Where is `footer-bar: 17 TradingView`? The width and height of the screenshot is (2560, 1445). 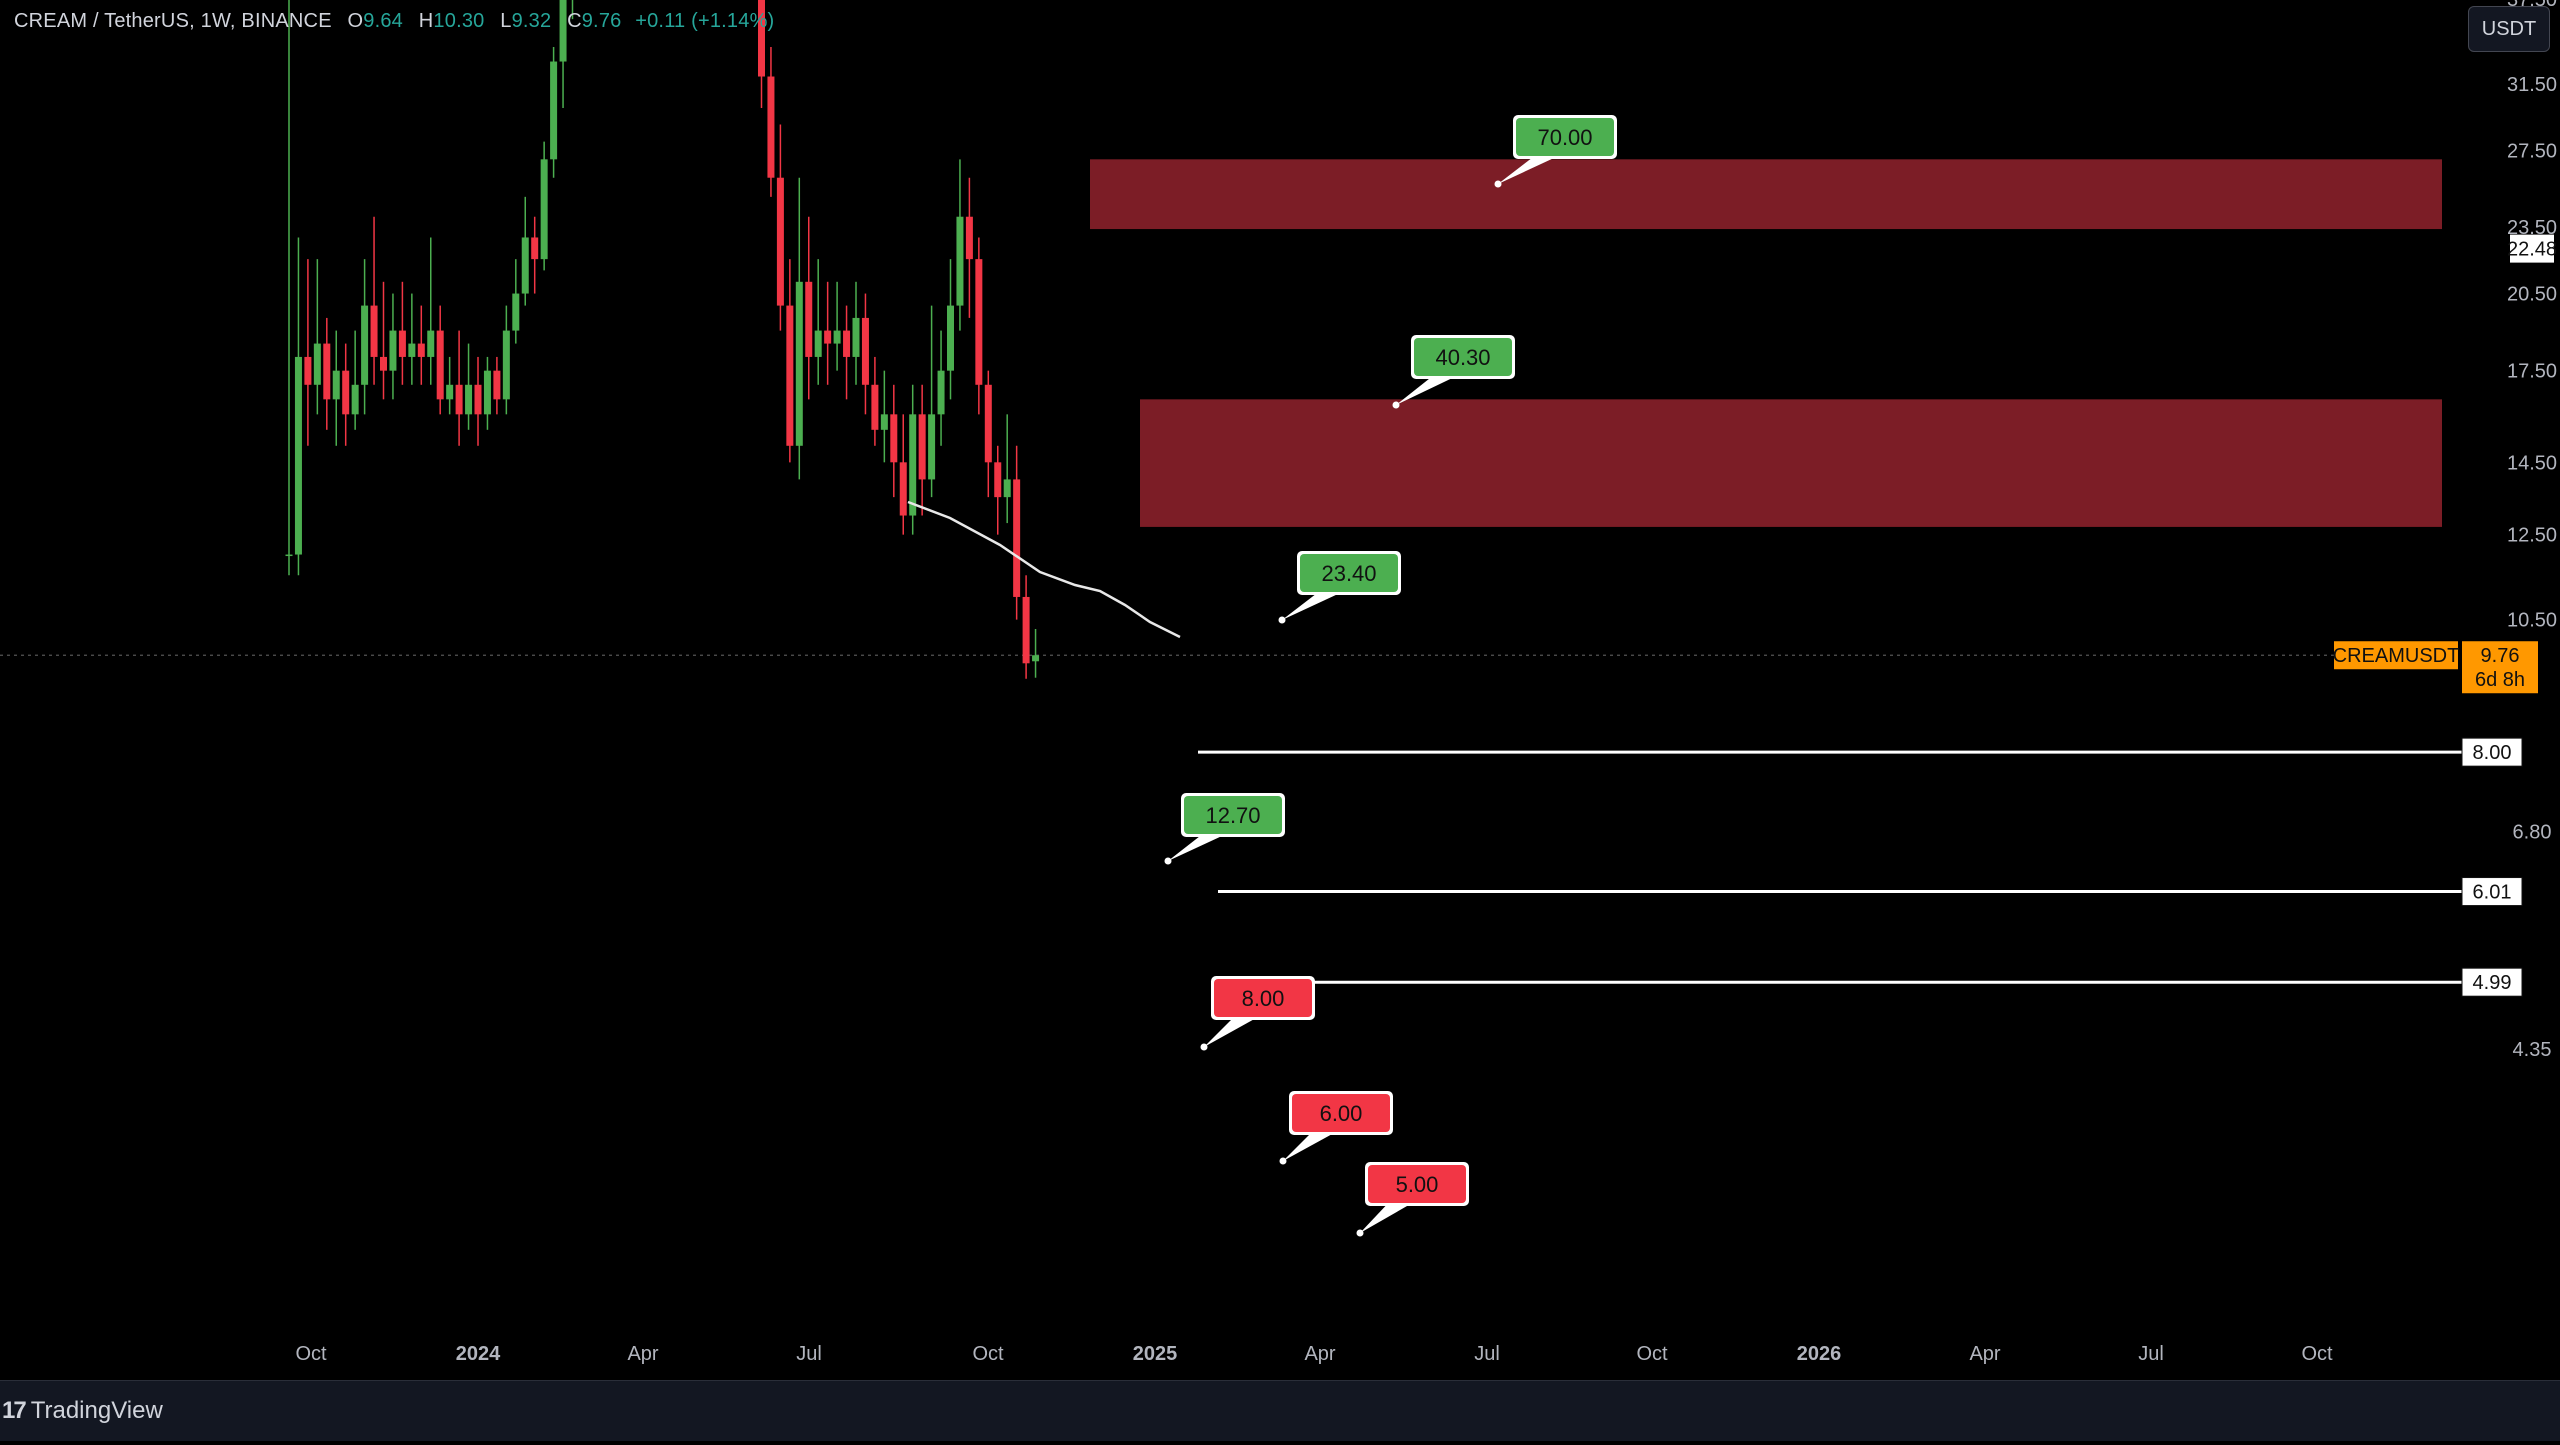 footer-bar: 17 TradingView is located at coordinates (1280, 1410).